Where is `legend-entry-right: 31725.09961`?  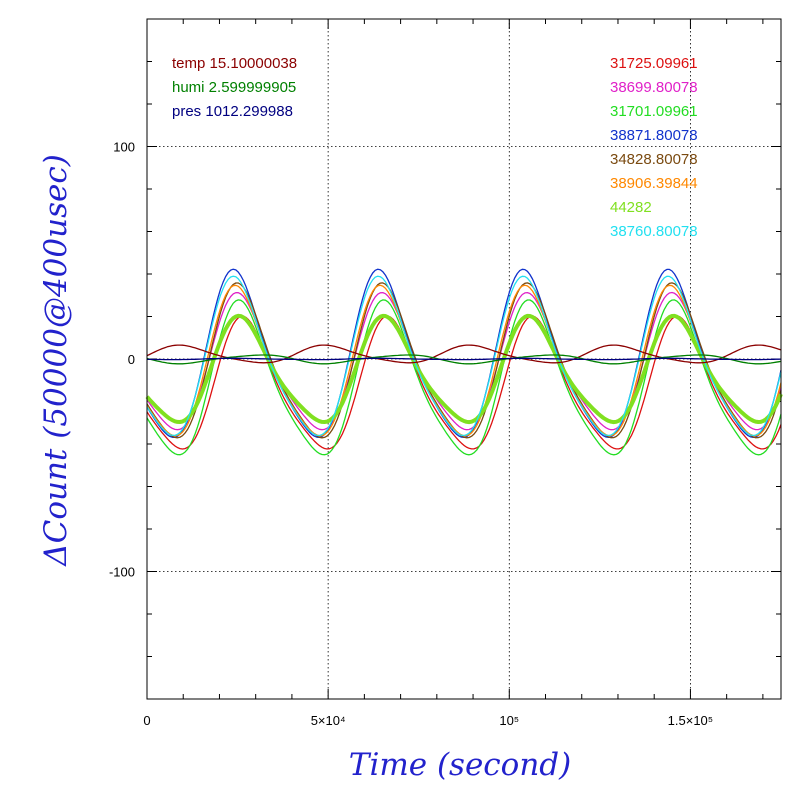
legend-entry-right: 31725.09961 is located at coordinates (654, 63).